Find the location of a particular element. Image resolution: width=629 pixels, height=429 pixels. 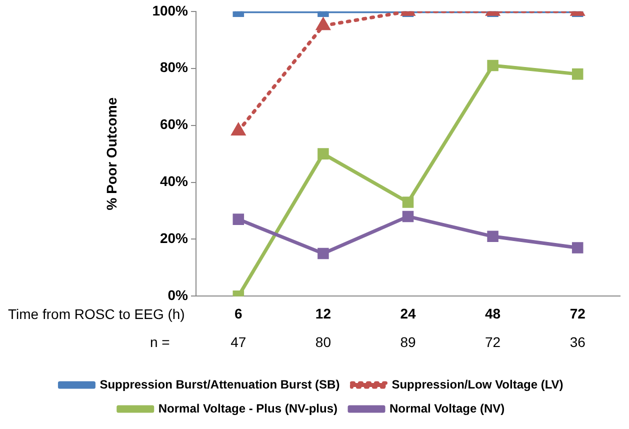

x-tick-label: 72 is located at coordinates (578, 313).